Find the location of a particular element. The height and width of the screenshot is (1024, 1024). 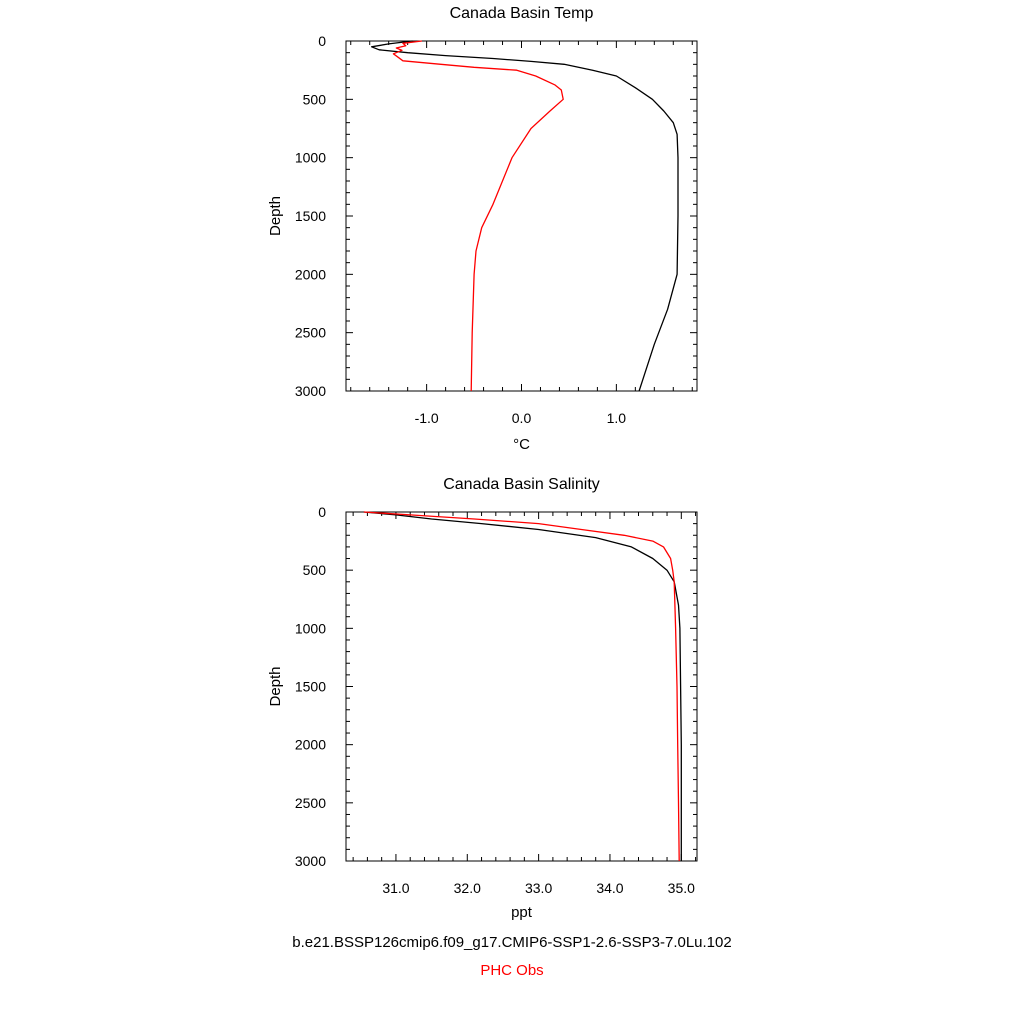

x-tick-label: 35.0 is located at coordinates (681, 888).